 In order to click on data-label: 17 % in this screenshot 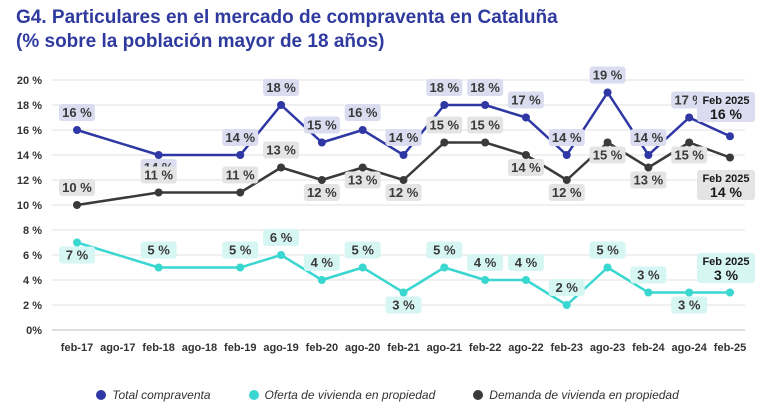, I will do `click(689, 100)`.